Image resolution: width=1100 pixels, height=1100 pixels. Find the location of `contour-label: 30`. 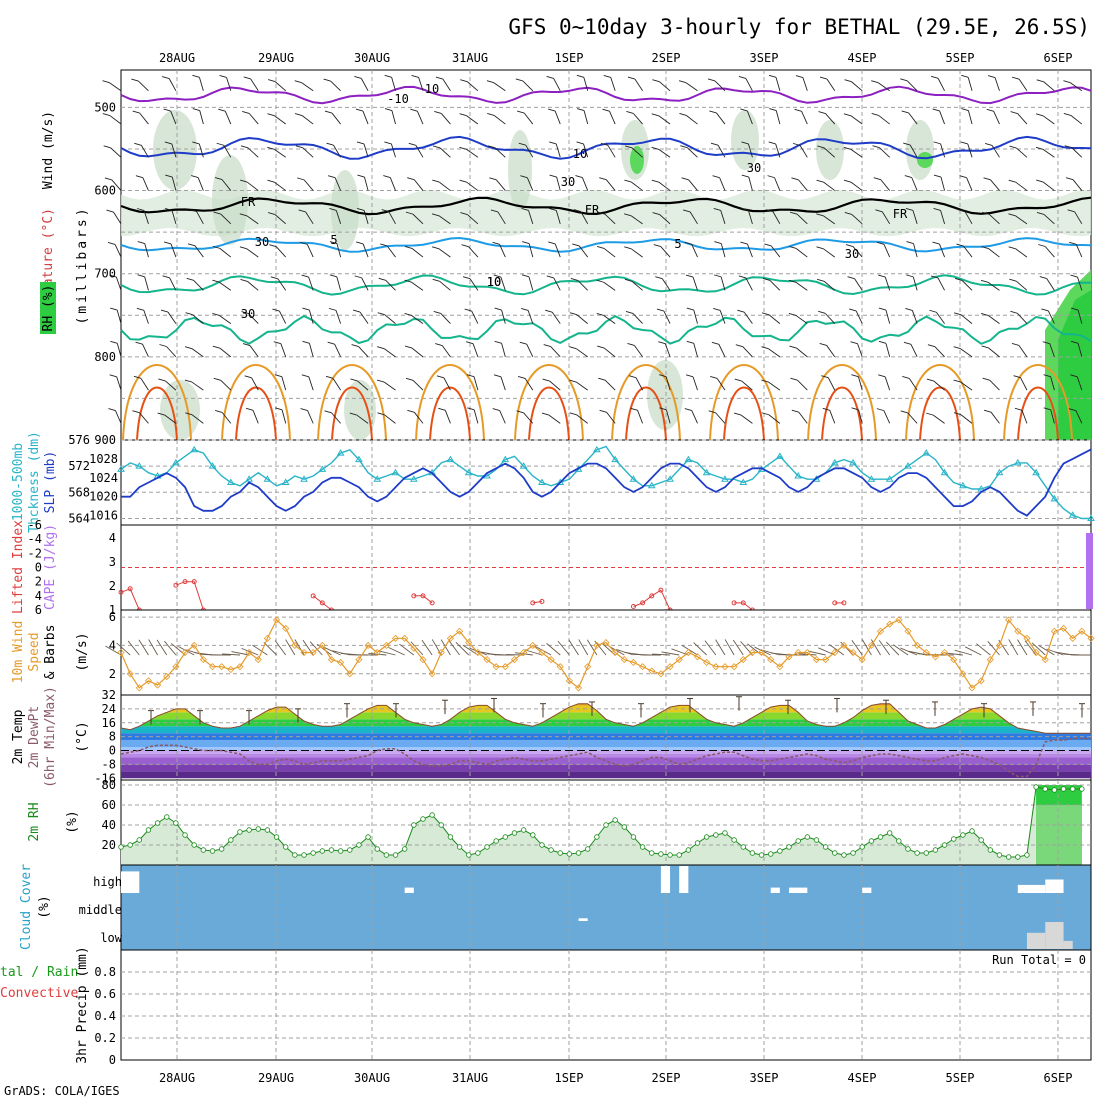

contour-label: 30 is located at coordinates (754, 168).